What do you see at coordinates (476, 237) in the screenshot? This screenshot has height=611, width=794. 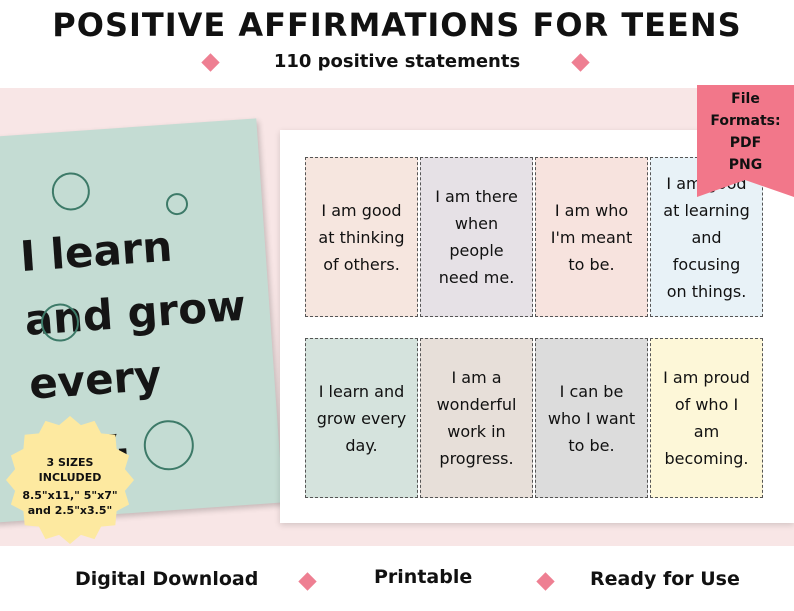 I see `affirmation-card: I am there when people need me.` at bounding box center [476, 237].